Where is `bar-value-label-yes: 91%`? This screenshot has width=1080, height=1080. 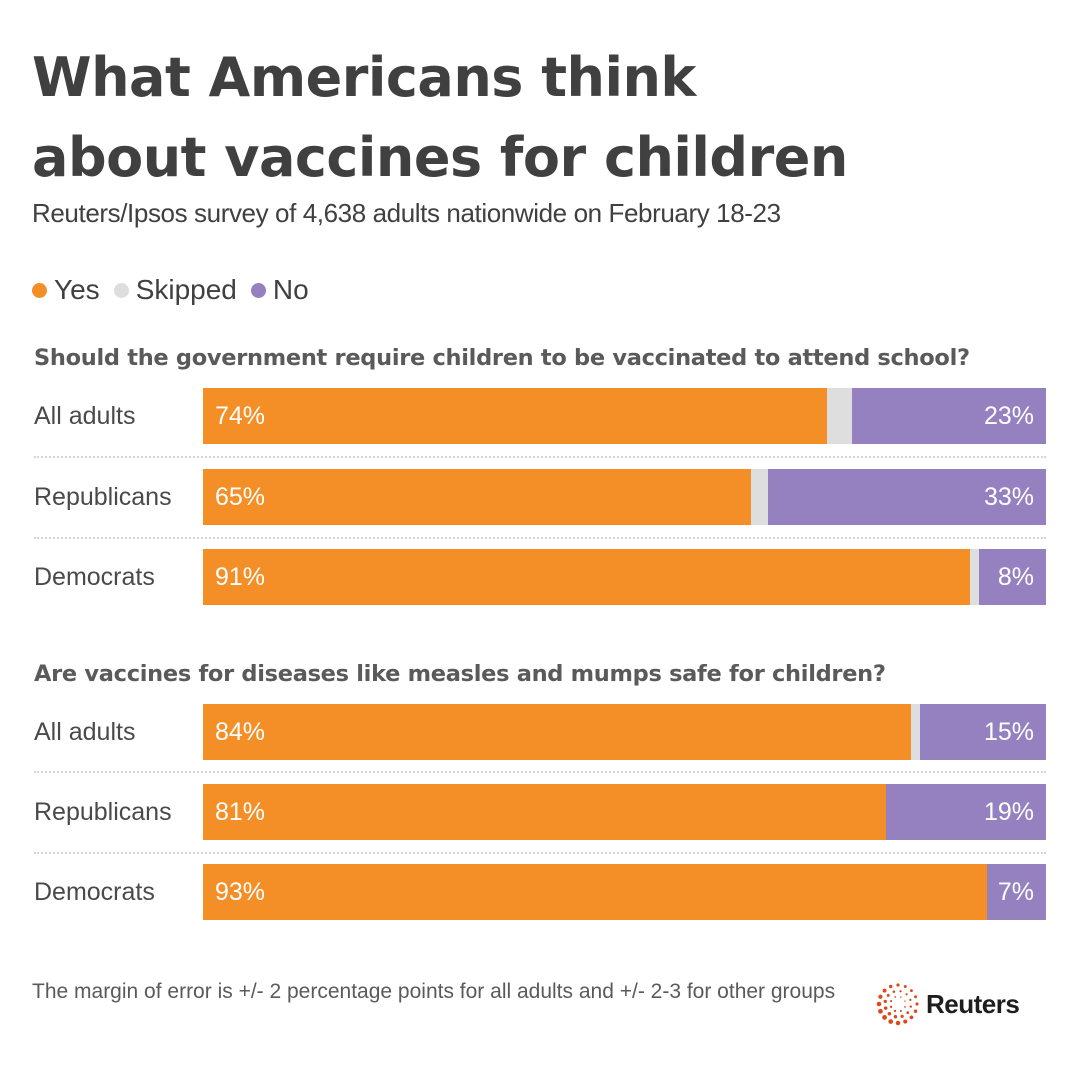
bar-value-label-yes: 91% is located at coordinates (240, 577).